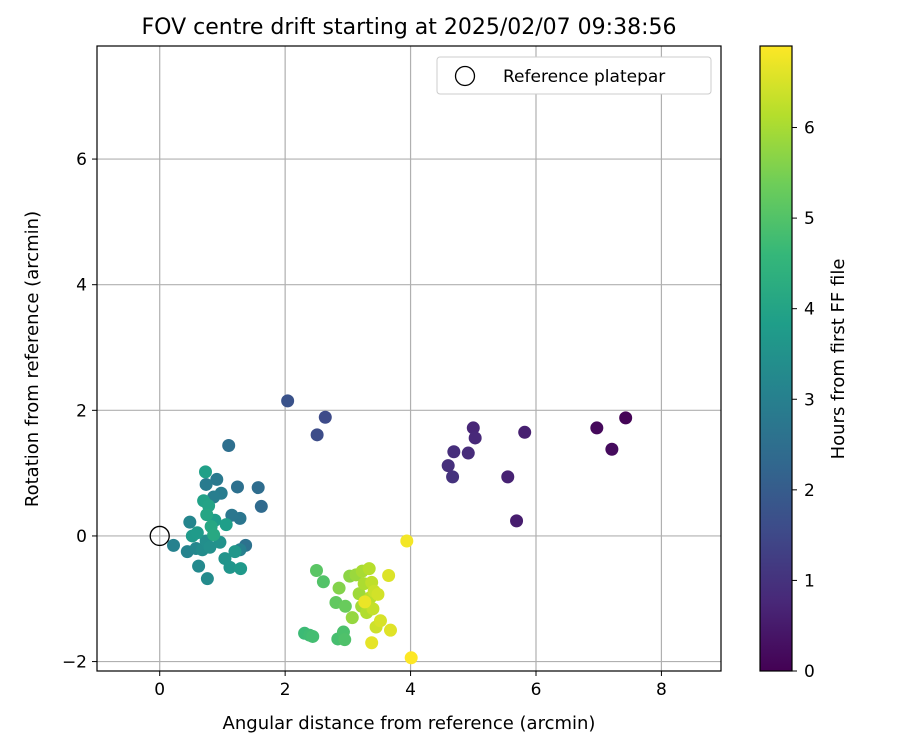  What do you see at coordinates (81, 160) in the screenshot?
I see `y-tick-label: 6` at bounding box center [81, 160].